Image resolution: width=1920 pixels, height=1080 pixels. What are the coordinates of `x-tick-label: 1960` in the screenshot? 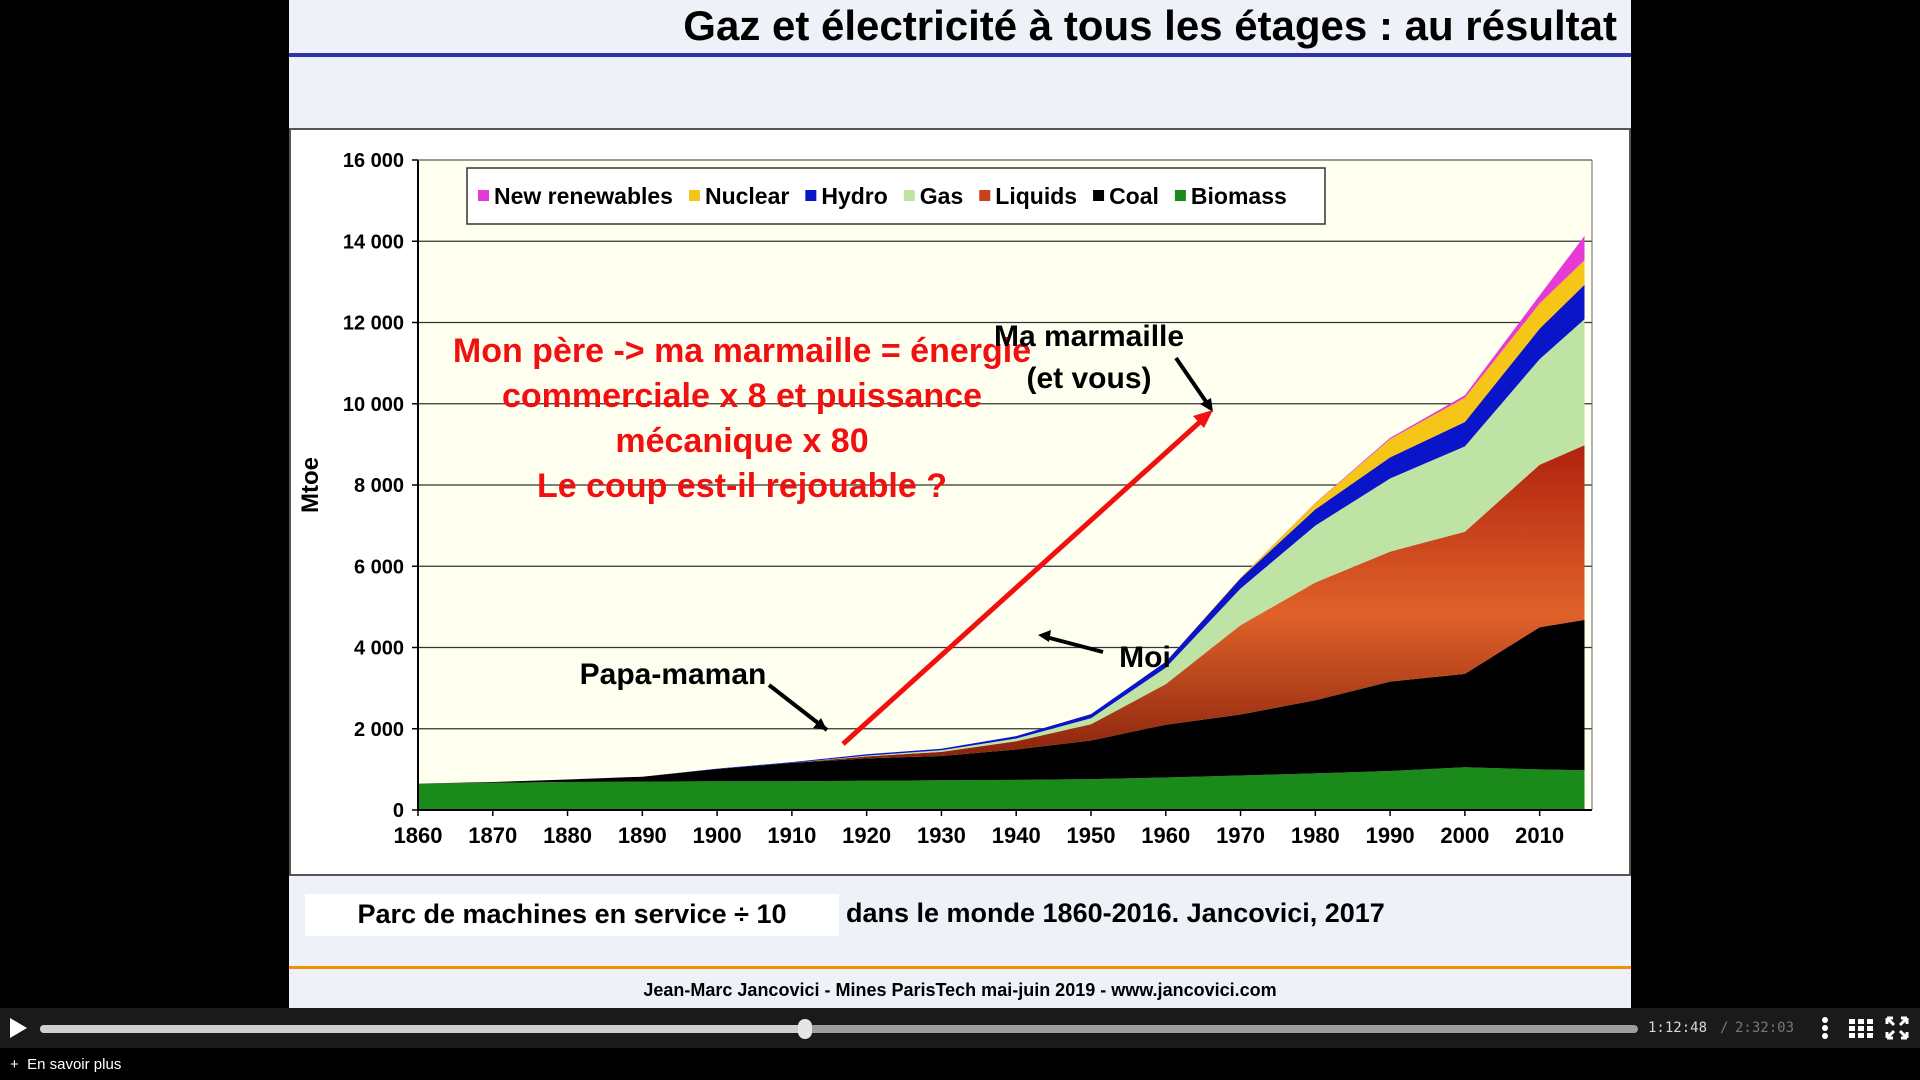 It's located at (1165, 835).